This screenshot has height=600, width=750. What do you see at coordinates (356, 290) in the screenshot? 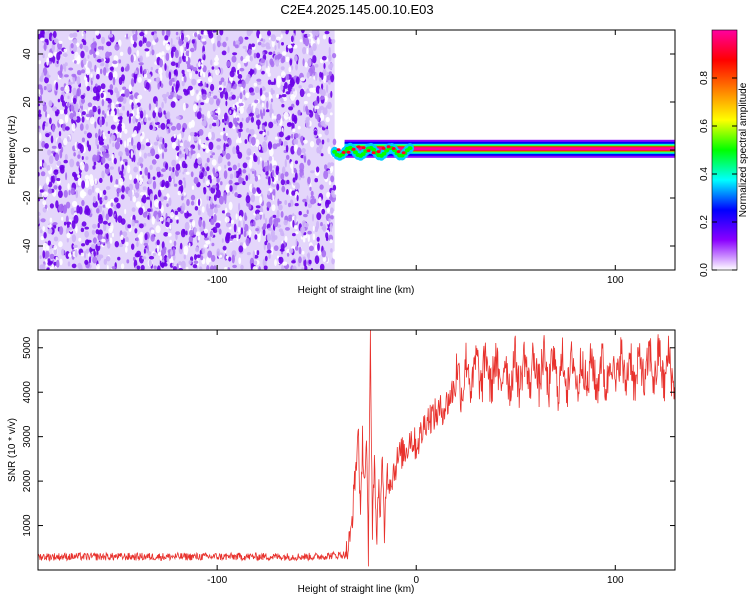
I see `spectrogram-xlabel: Height of straight line (km)` at bounding box center [356, 290].